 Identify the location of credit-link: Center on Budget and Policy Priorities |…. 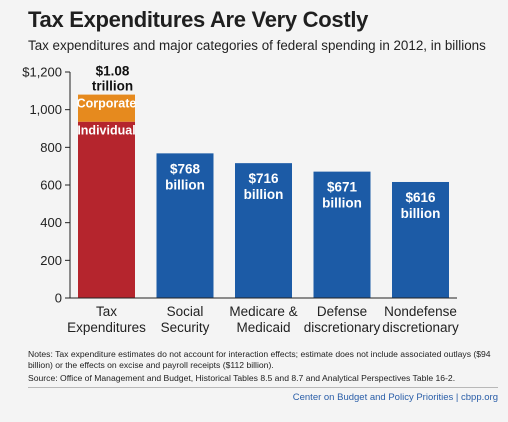
(395, 397).